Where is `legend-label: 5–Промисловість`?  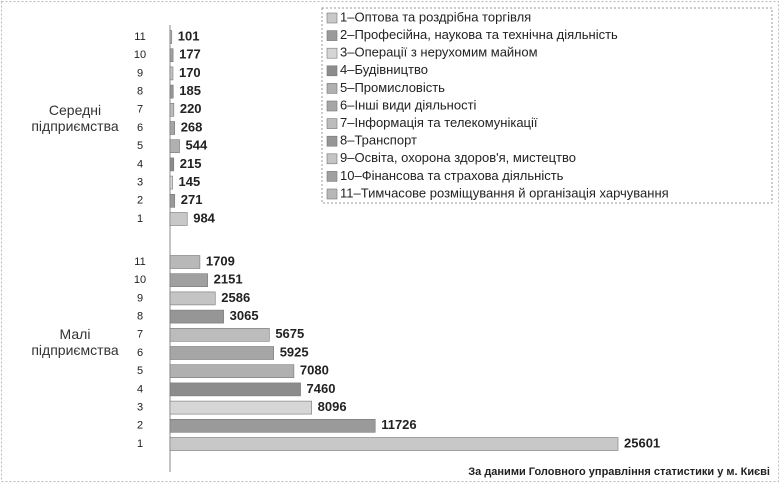 legend-label: 5–Промисловість is located at coordinates (392, 87).